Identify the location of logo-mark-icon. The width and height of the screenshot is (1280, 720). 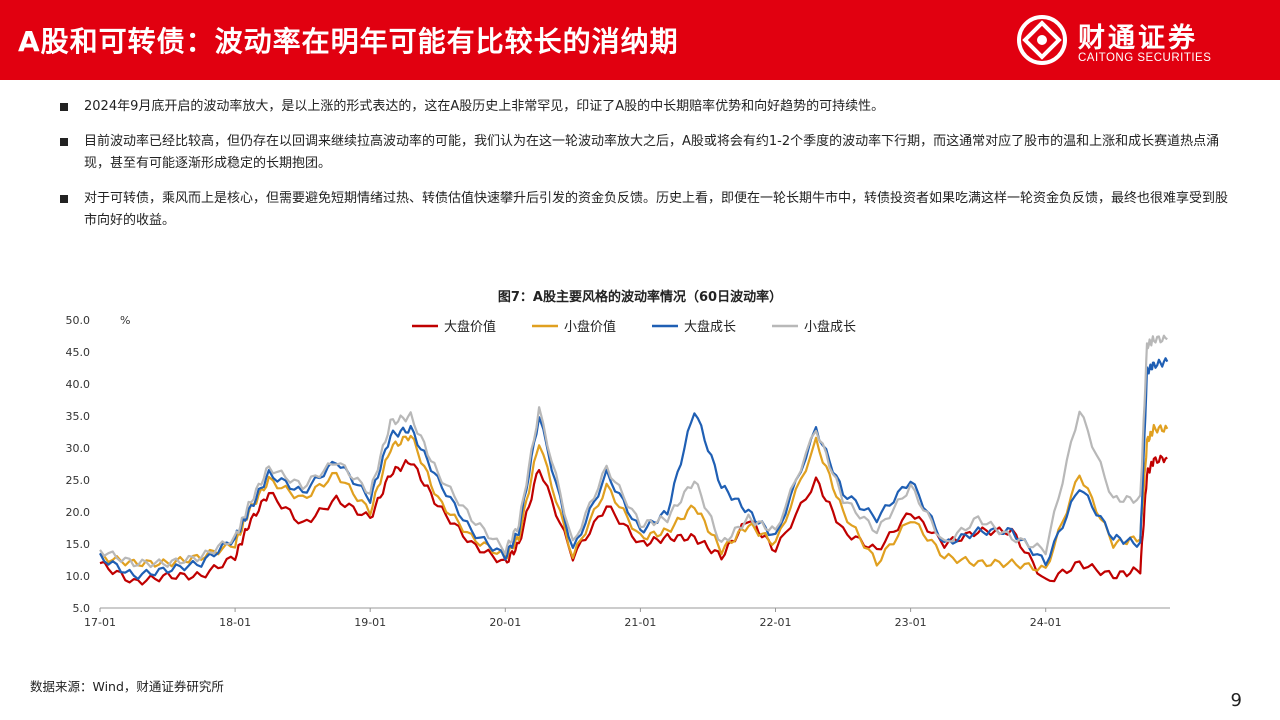
(1042, 40).